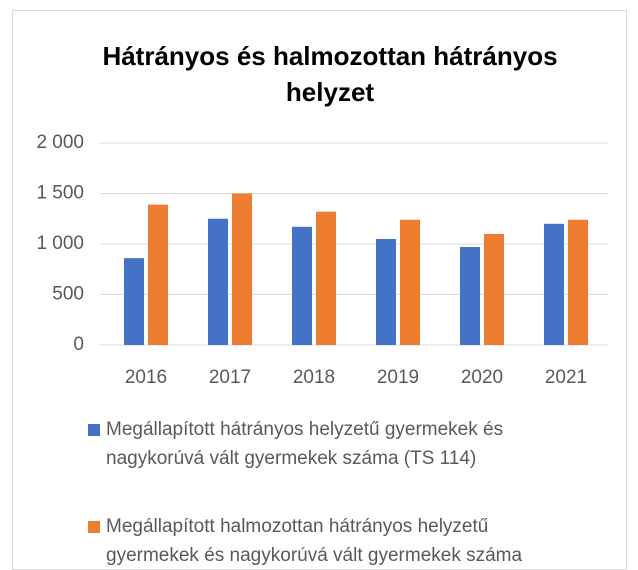 The image size is (638, 570). I want to click on x-tick-label: 2021, so click(566, 377).